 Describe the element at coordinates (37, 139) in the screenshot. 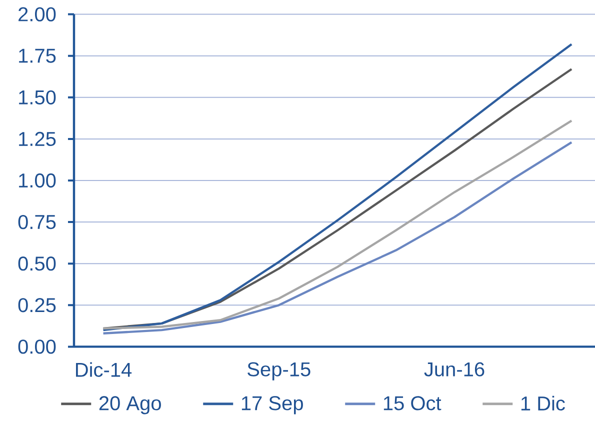

I see `y-tick-label: 1.25` at that location.